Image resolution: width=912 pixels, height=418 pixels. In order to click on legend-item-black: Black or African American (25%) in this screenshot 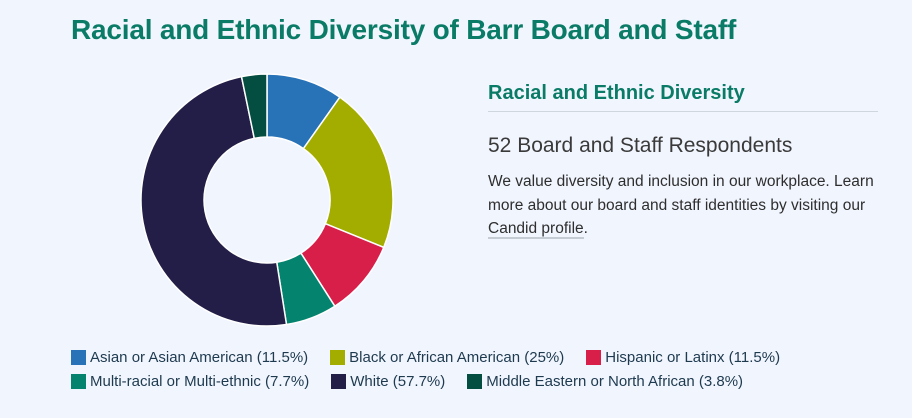, I will do `click(447, 357)`.